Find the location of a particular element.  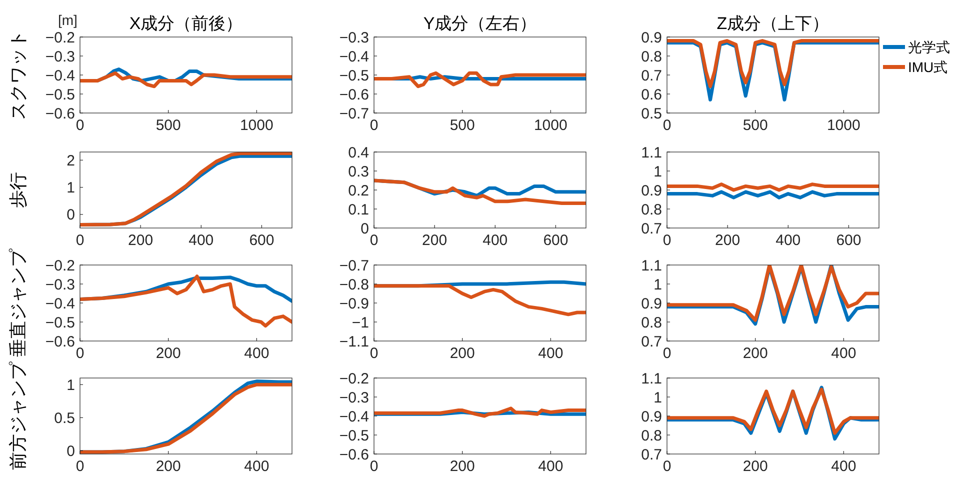

y-tick-label: 0.4 is located at coordinates (358, 153).